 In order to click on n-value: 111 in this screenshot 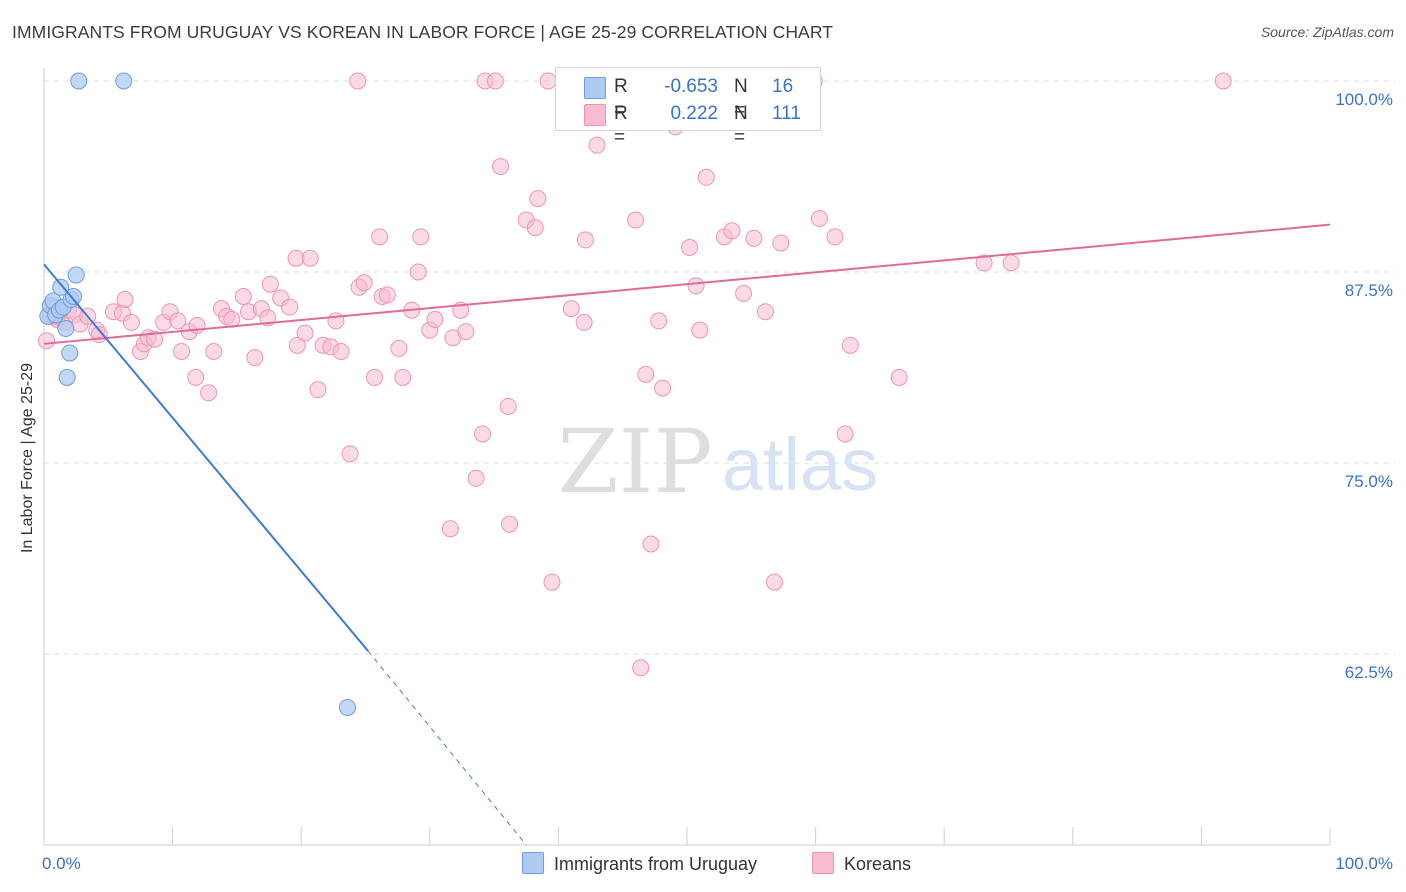, I will do `click(786, 113)`.